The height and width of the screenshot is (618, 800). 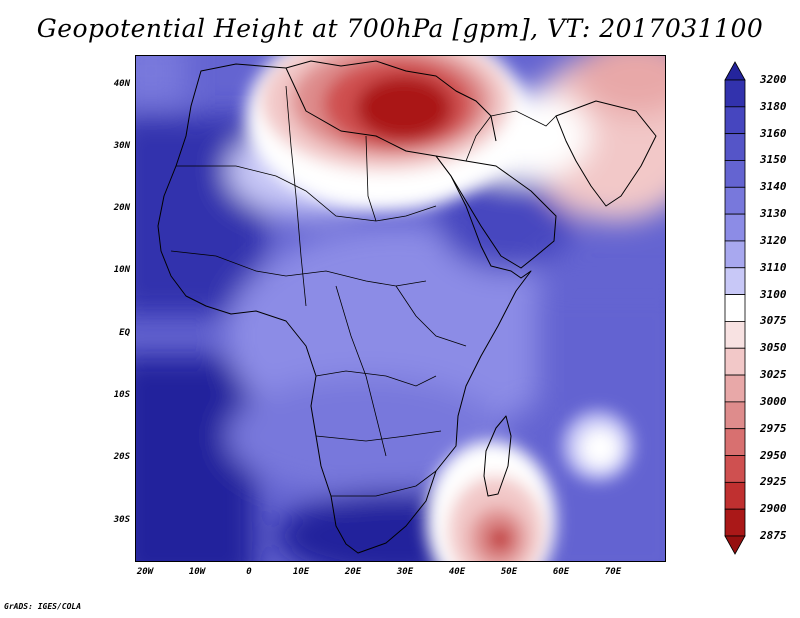 I want to click on border-sahara, so click(x=306, y=193).